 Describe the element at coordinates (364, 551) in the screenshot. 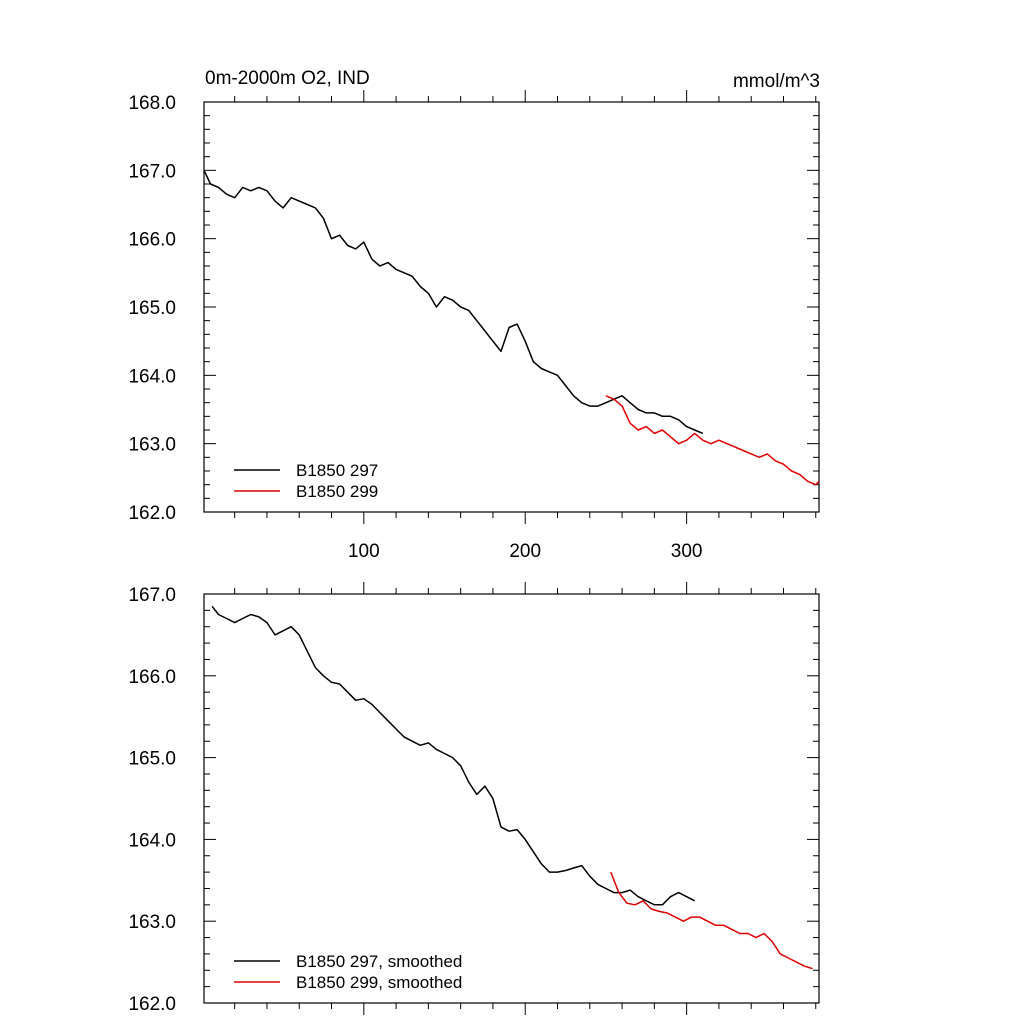

I see `x-tick-label: 100` at that location.